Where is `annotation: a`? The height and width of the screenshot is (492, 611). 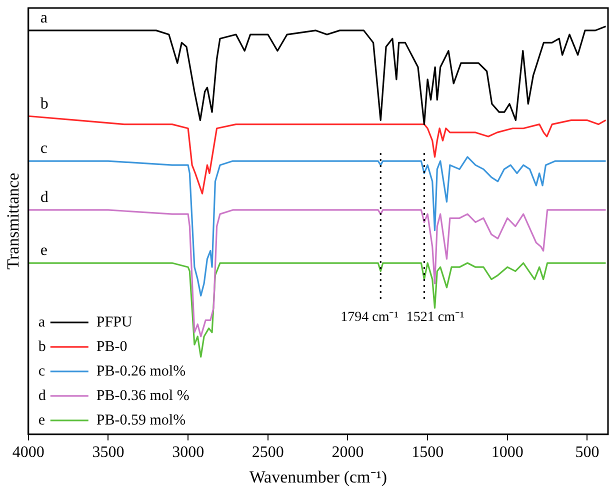
annotation: a is located at coordinates (44, 18).